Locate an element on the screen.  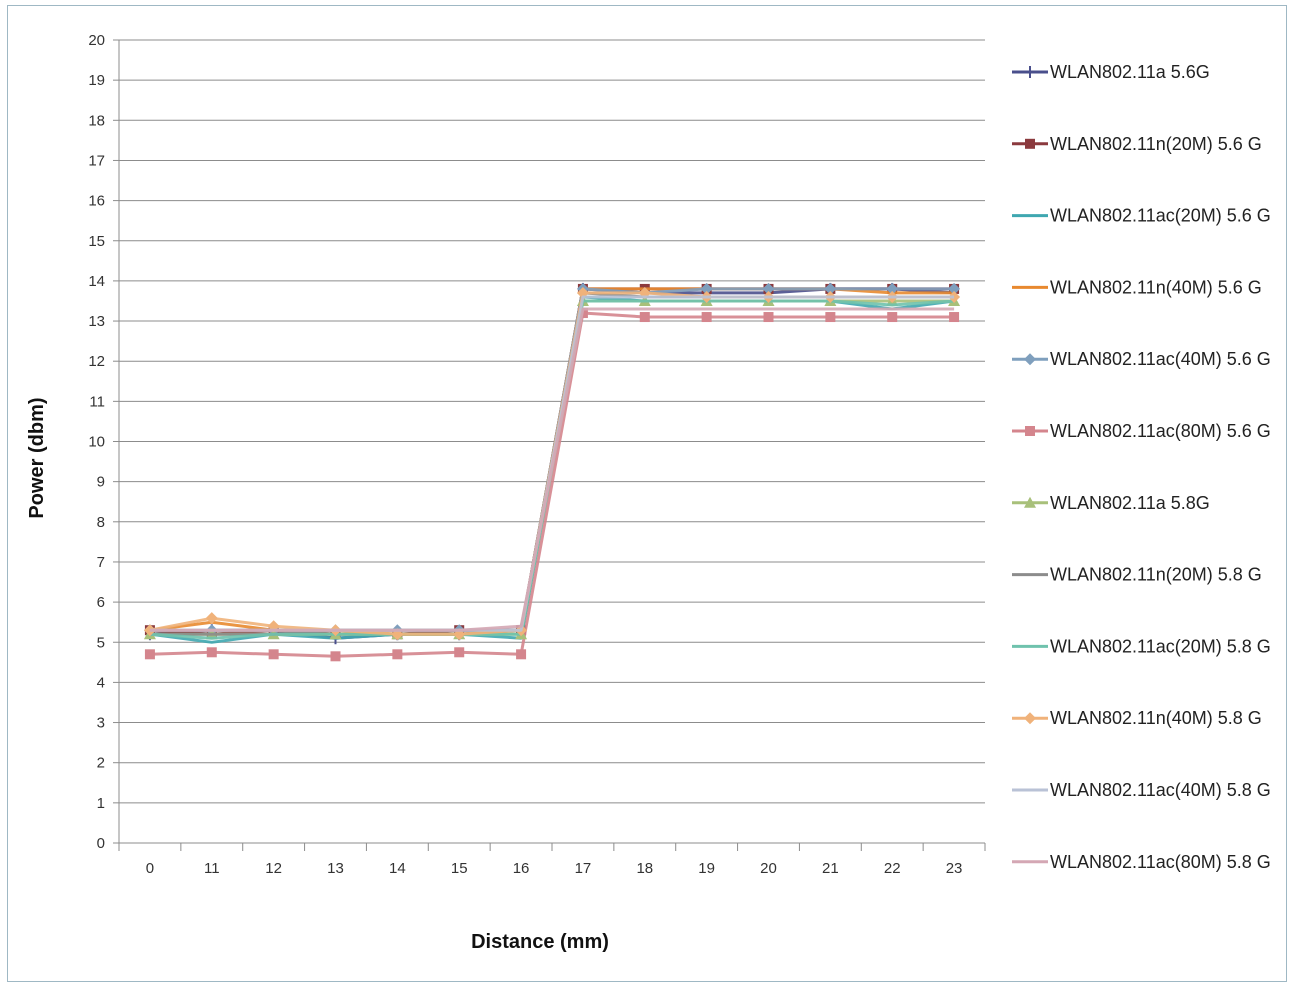
y-tick-label: 1 is located at coordinates (101, 803).